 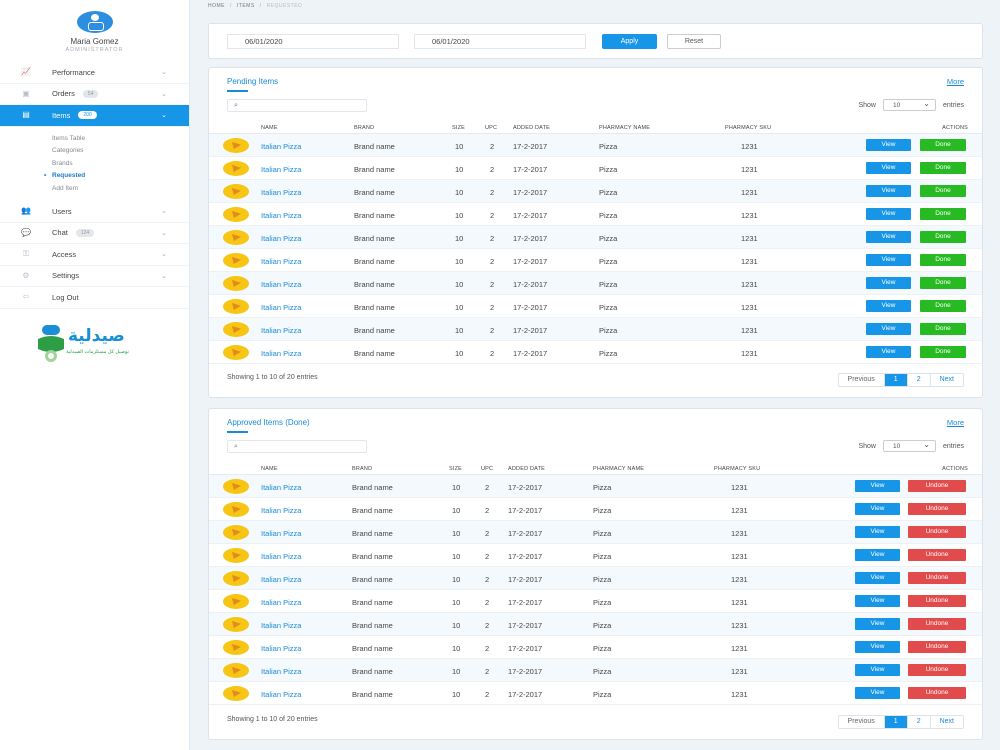 I want to click on user-avatar-icon, so click(x=94, y=22).